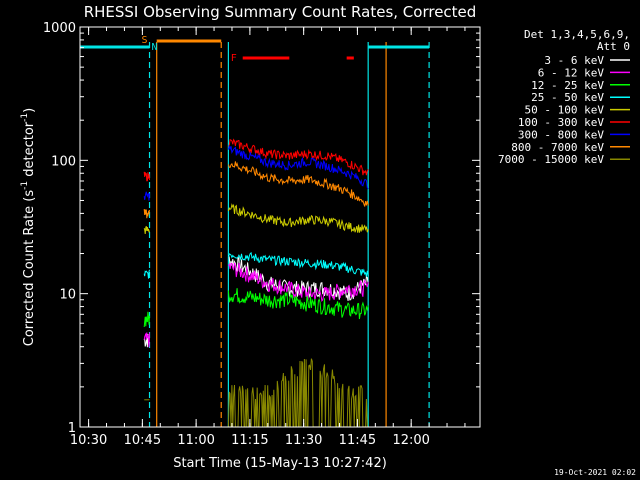 Image resolution: width=640 pixels, height=480 pixels. Describe the element at coordinates (561, 122) in the screenshot. I see `legend-entry-label: 100 - 300 keV` at that location.